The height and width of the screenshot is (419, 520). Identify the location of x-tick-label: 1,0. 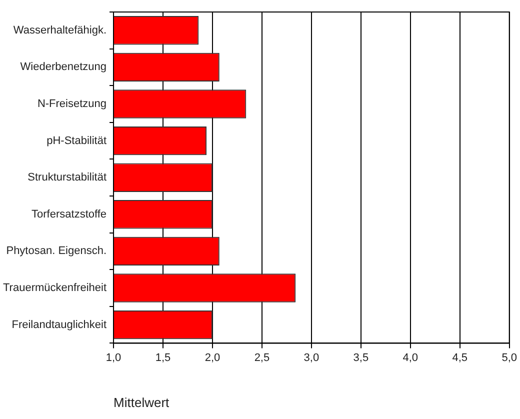
(114, 358).